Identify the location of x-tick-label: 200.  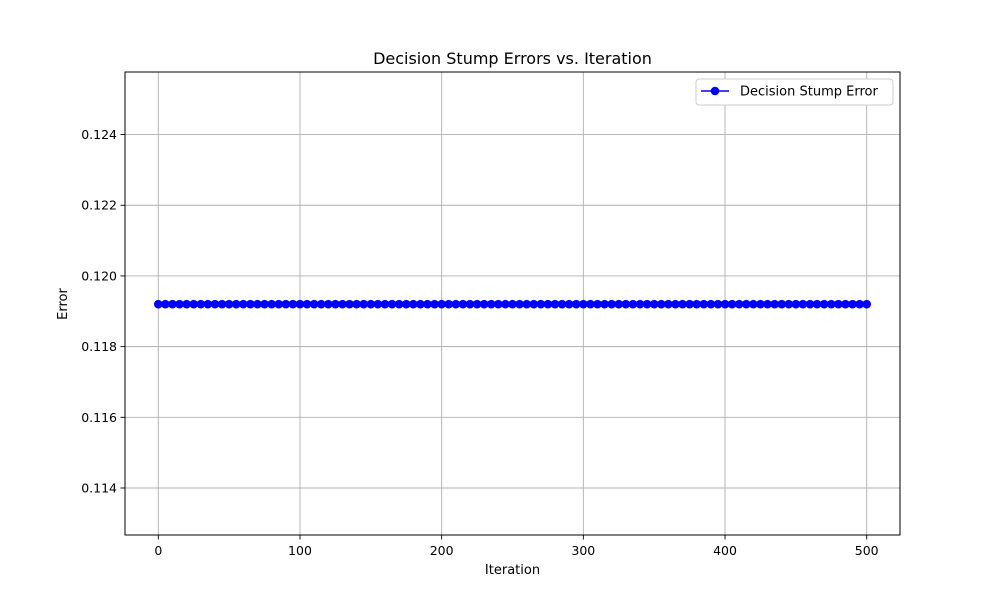
(442, 550).